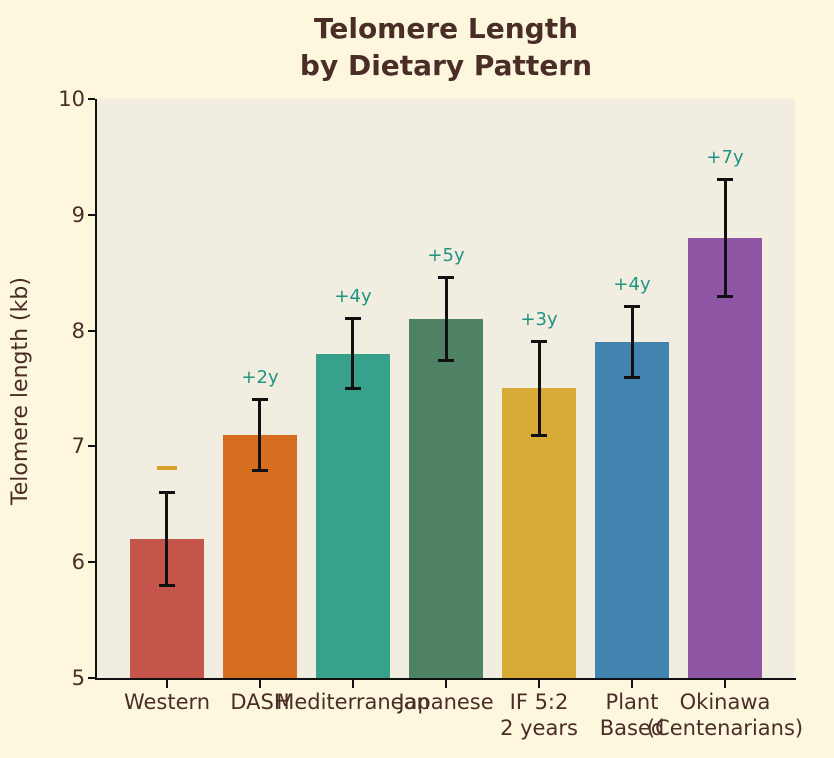 The image size is (834, 758). What do you see at coordinates (539, 435) in the screenshot?
I see `errorbar-cap-bottom-if-5-2-2-years` at bounding box center [539, 435].